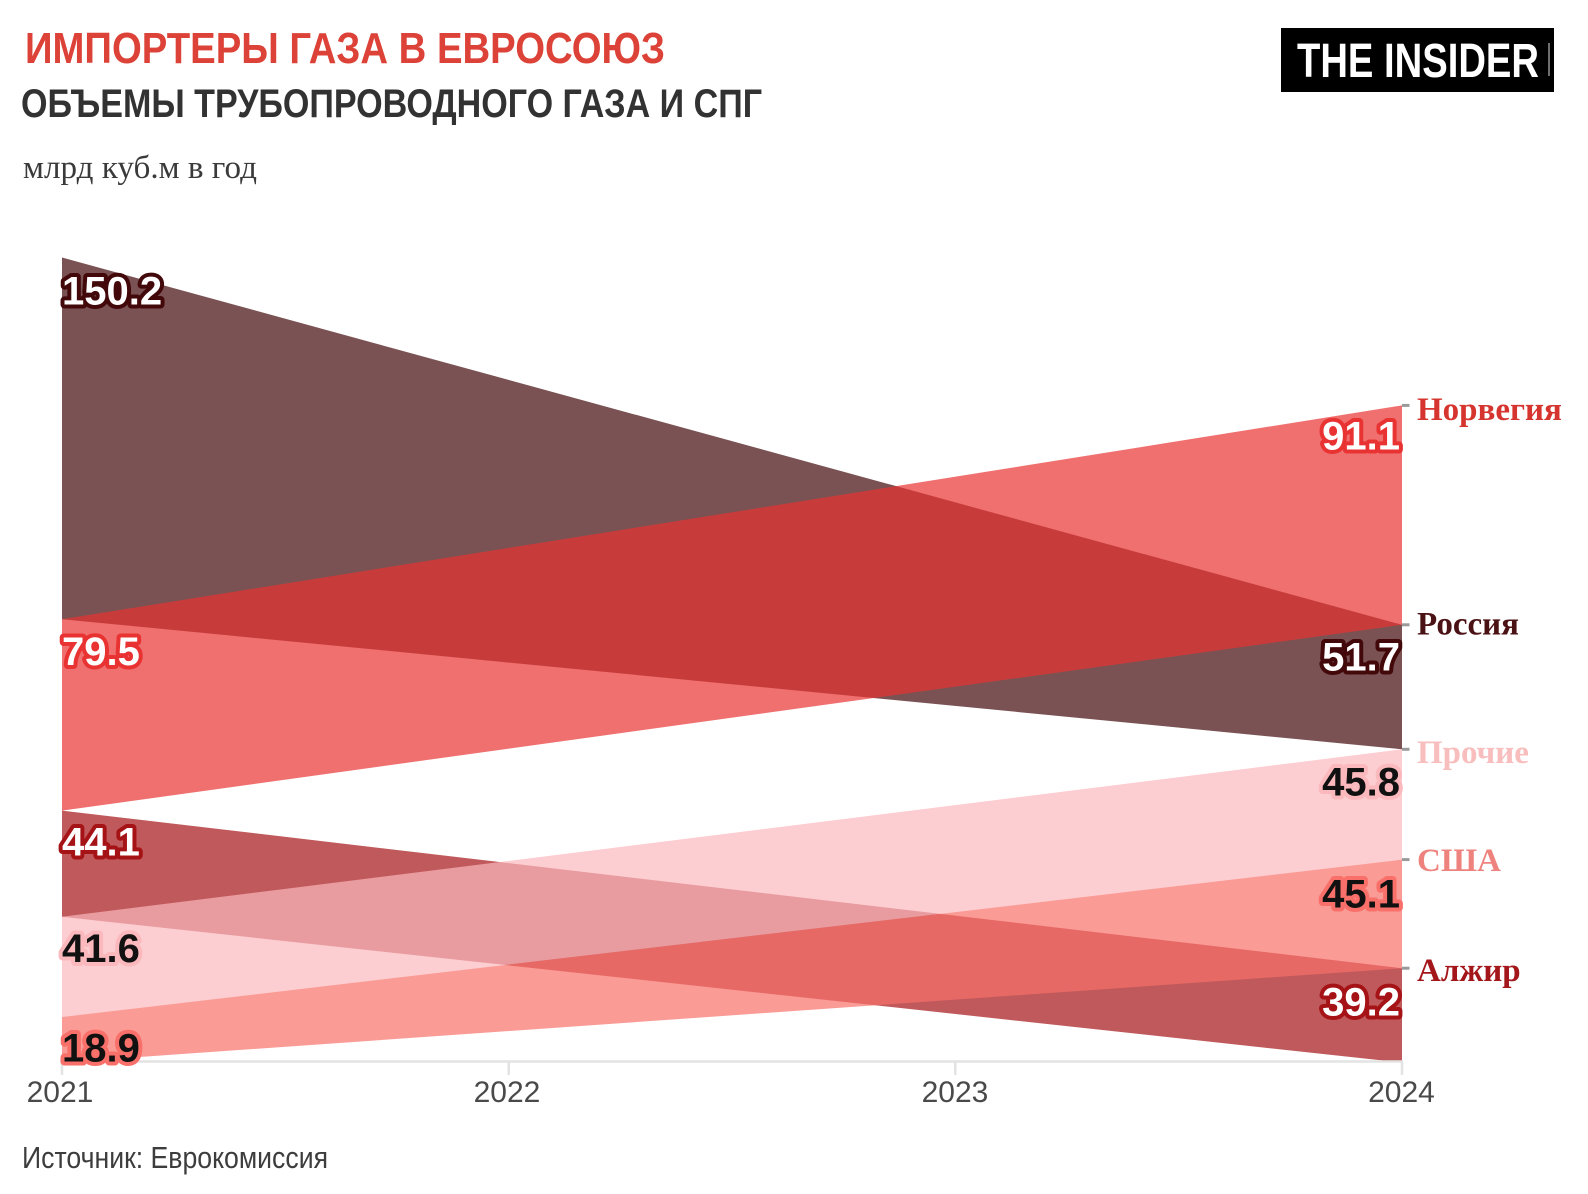 This screenshot has width=1588, height=1194. What do you see at coordinates (1473, 753) in the screenshot?
I see `svg-text: Прочие` at bounding box center [1473, 753].